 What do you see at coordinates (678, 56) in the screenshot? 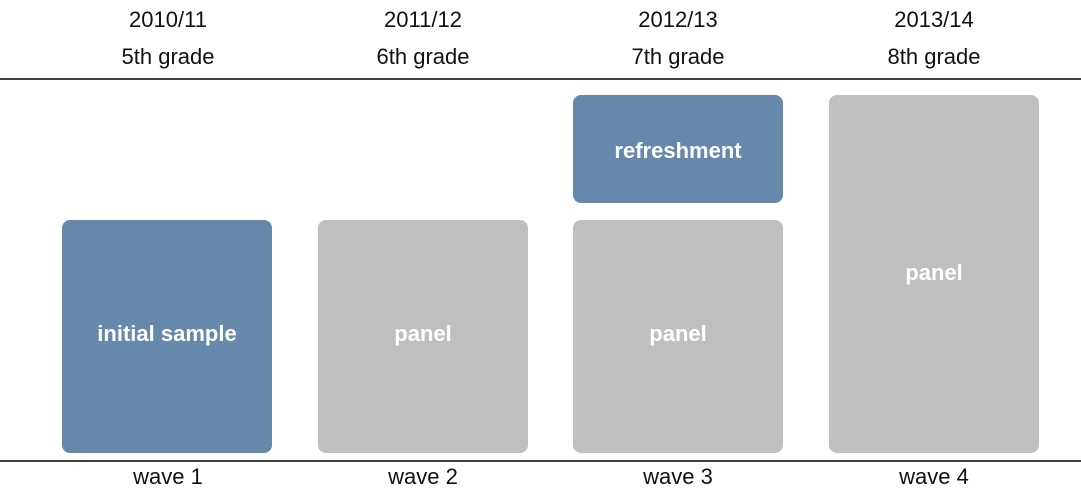
I see `grade: 7th grade` at bounding box center [678, 56].